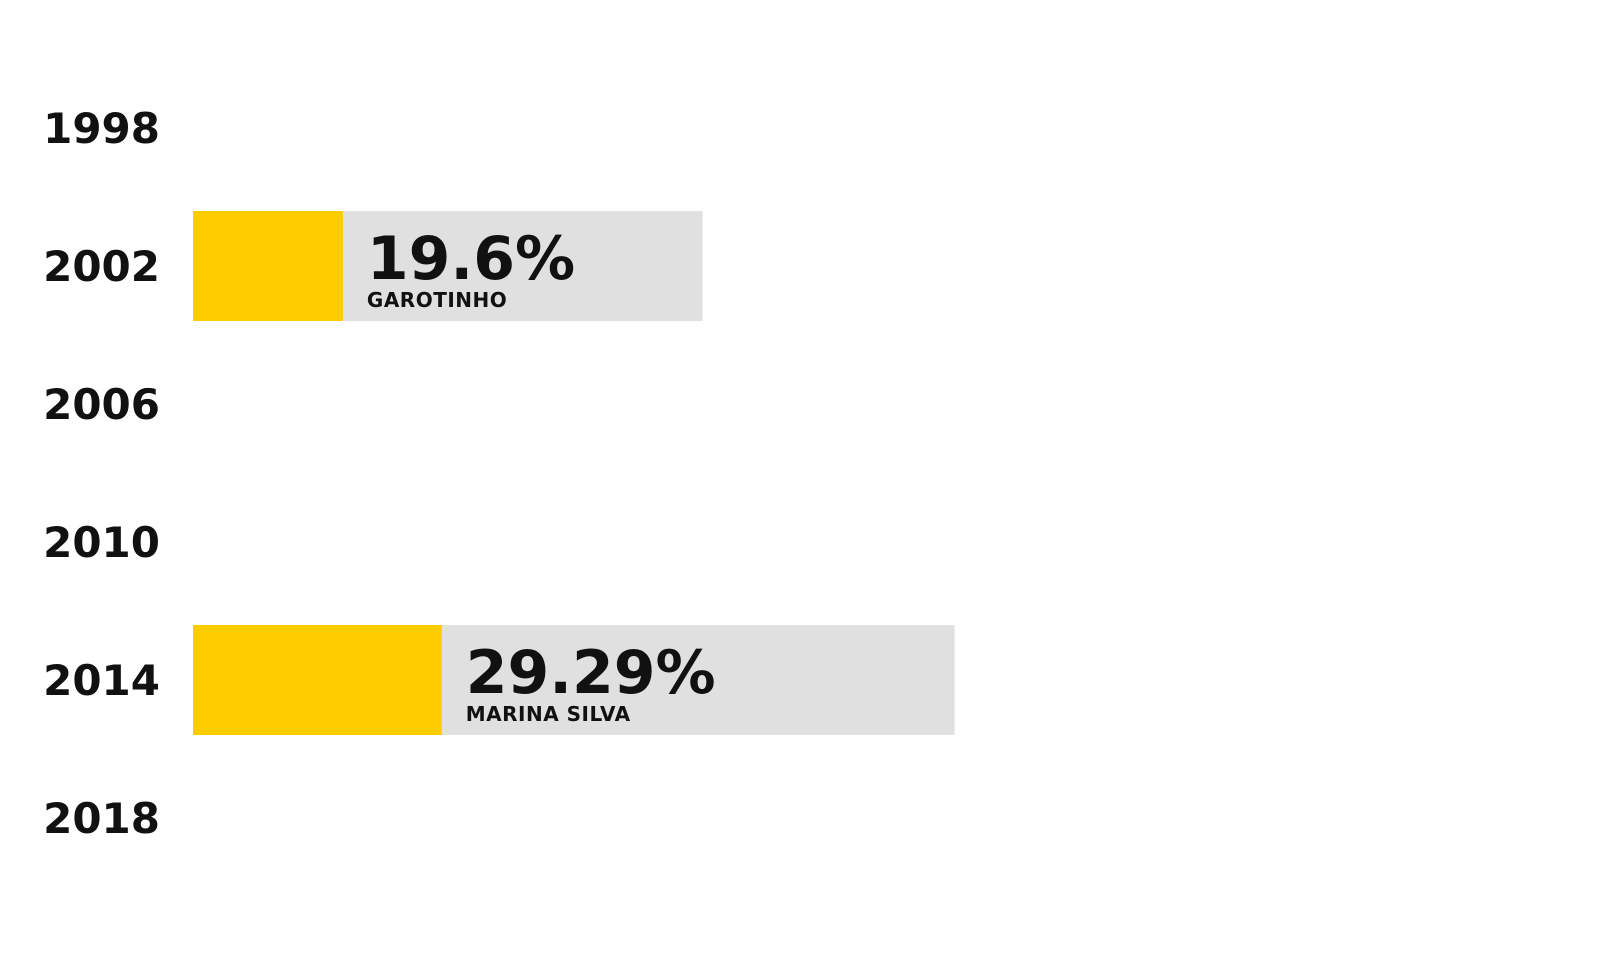 The image size is (1600, 960). I want to click on value-label-2002: 19.6%, so click(471, 259).